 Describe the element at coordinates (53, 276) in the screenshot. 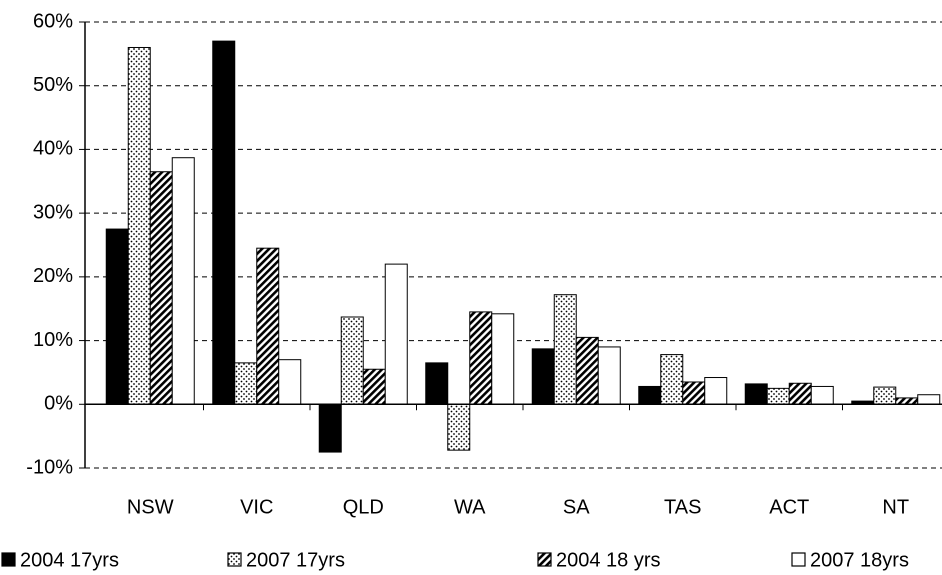

I see `y-tick-label: 20%` at that location.